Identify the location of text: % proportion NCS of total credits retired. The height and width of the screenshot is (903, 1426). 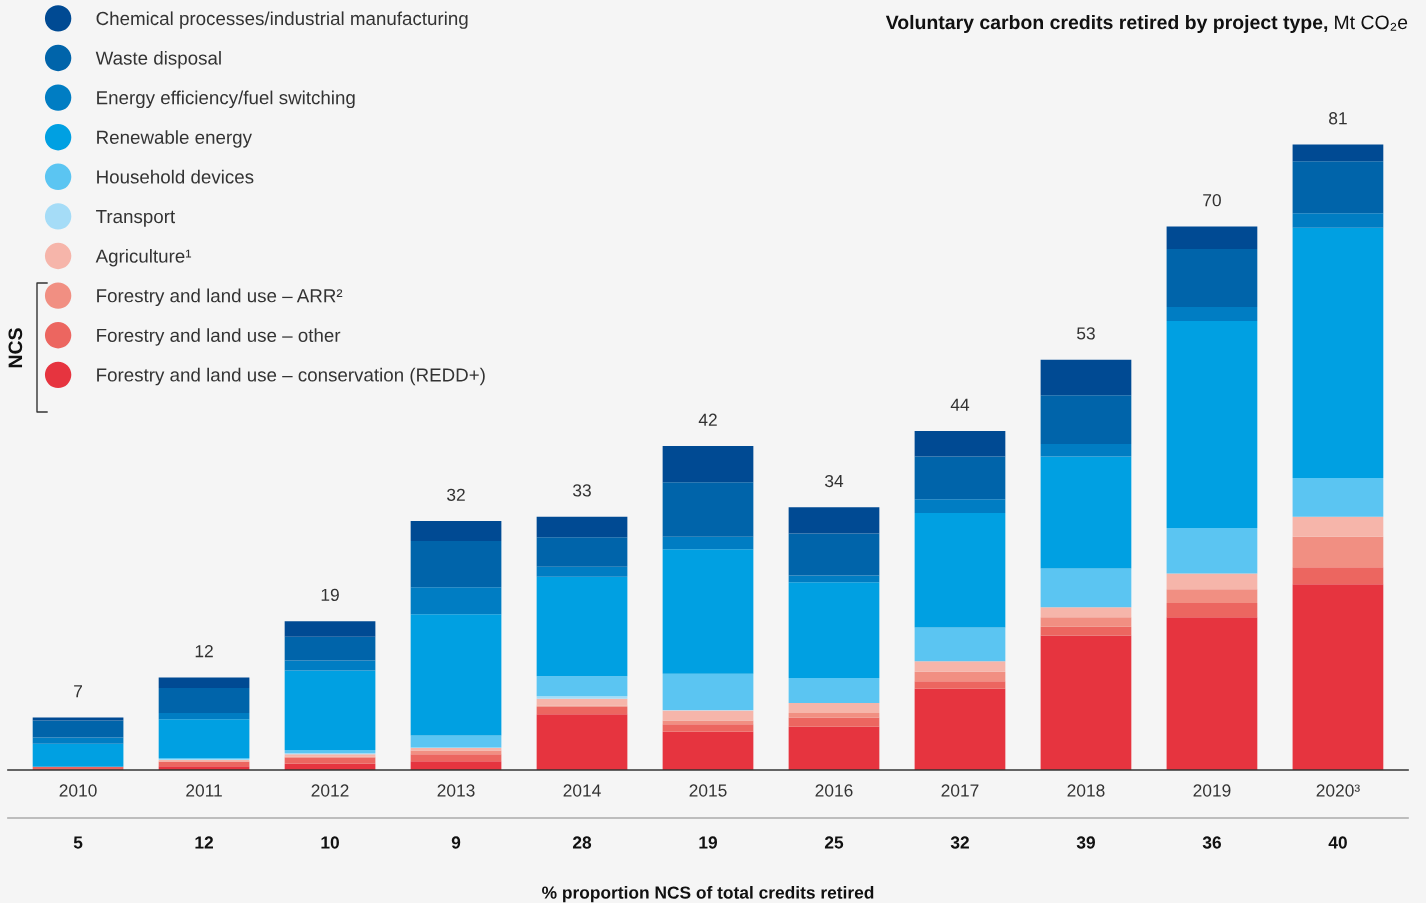
(708, 894).